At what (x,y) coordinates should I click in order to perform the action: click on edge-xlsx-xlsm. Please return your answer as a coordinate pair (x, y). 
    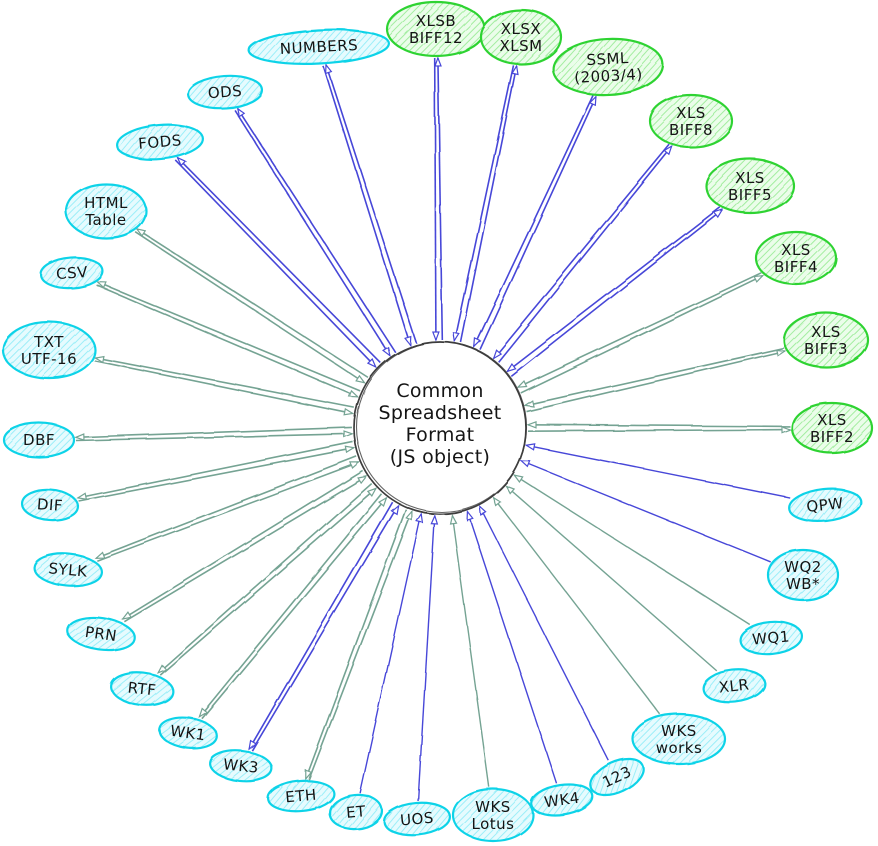
    Looking at the image, I should click on (485, 203).